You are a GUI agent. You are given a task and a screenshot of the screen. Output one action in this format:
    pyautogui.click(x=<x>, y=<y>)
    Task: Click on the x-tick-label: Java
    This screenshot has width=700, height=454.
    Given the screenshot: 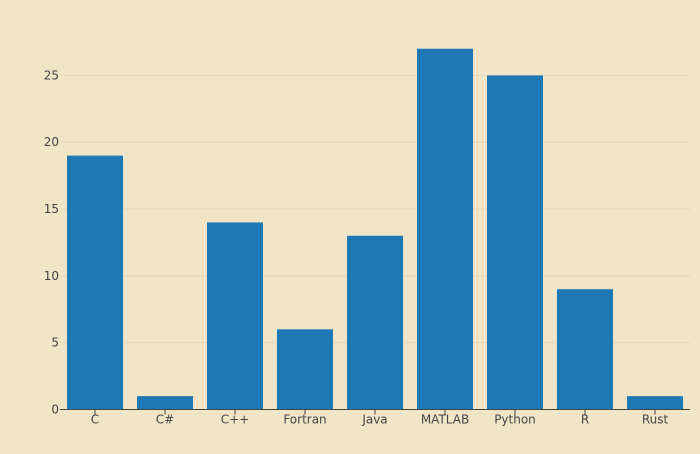 What is the action you would take?
    pyautogui.click(x=374, y=420)
    